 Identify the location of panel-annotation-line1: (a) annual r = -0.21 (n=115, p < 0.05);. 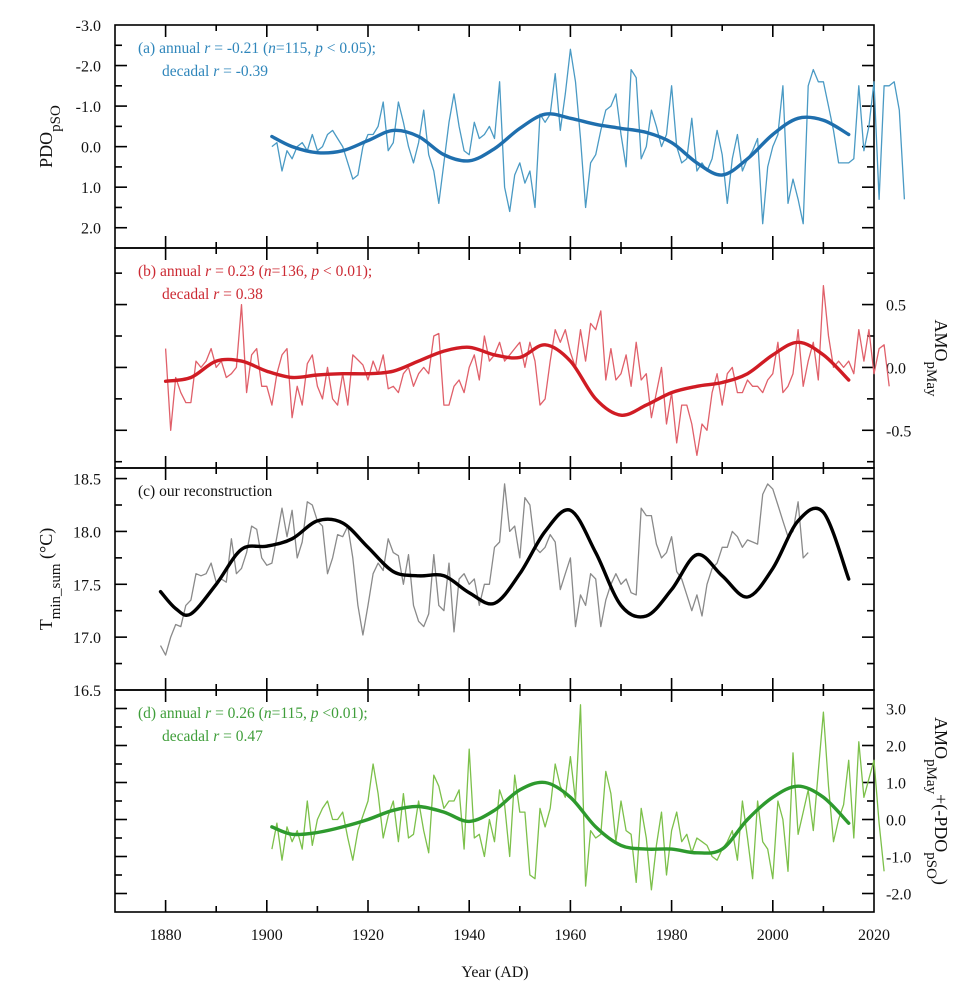
(257, 48).